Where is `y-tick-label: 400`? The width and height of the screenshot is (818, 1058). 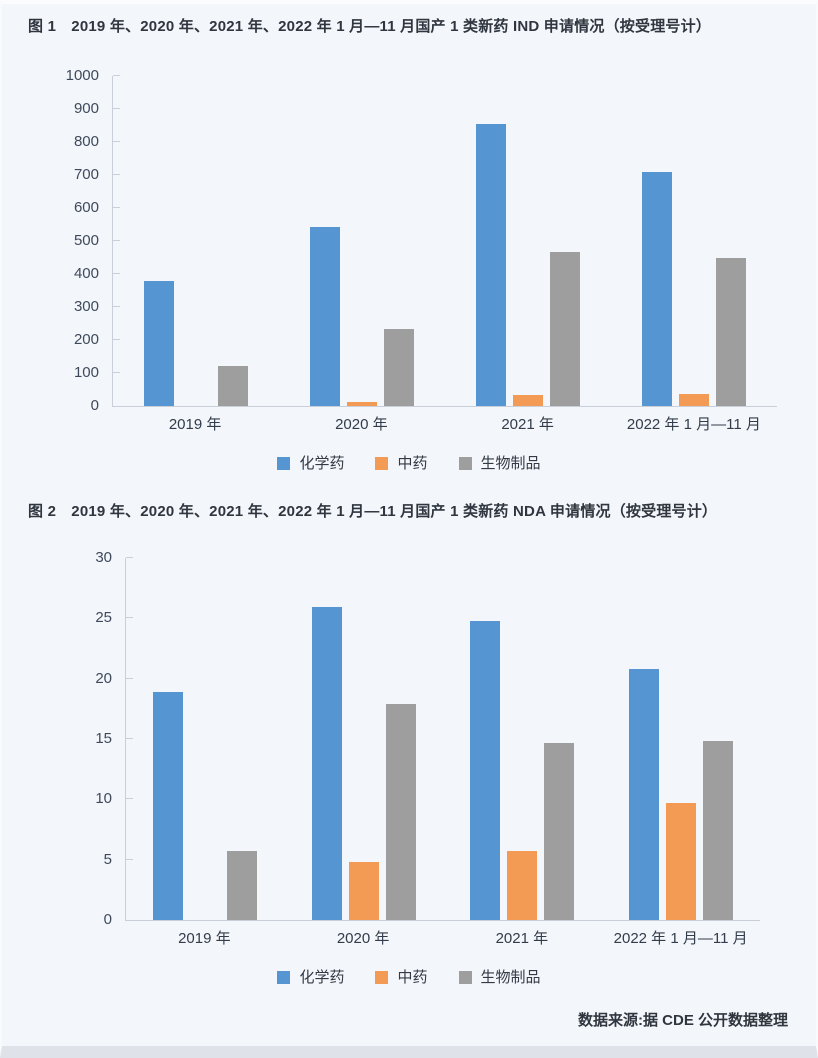
y-tick-label: 400 is located at coordinates (86, 273).